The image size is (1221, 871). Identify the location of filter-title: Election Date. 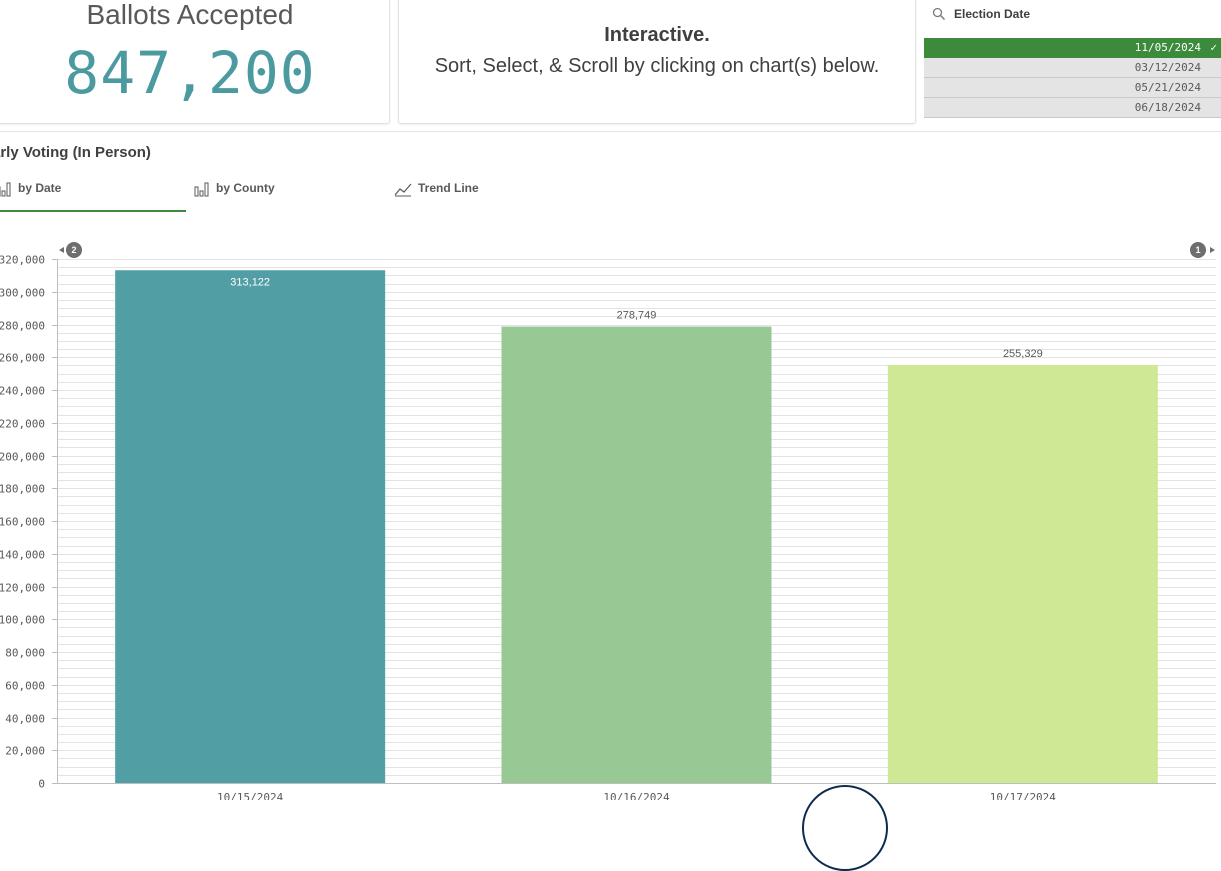
(992, 14).